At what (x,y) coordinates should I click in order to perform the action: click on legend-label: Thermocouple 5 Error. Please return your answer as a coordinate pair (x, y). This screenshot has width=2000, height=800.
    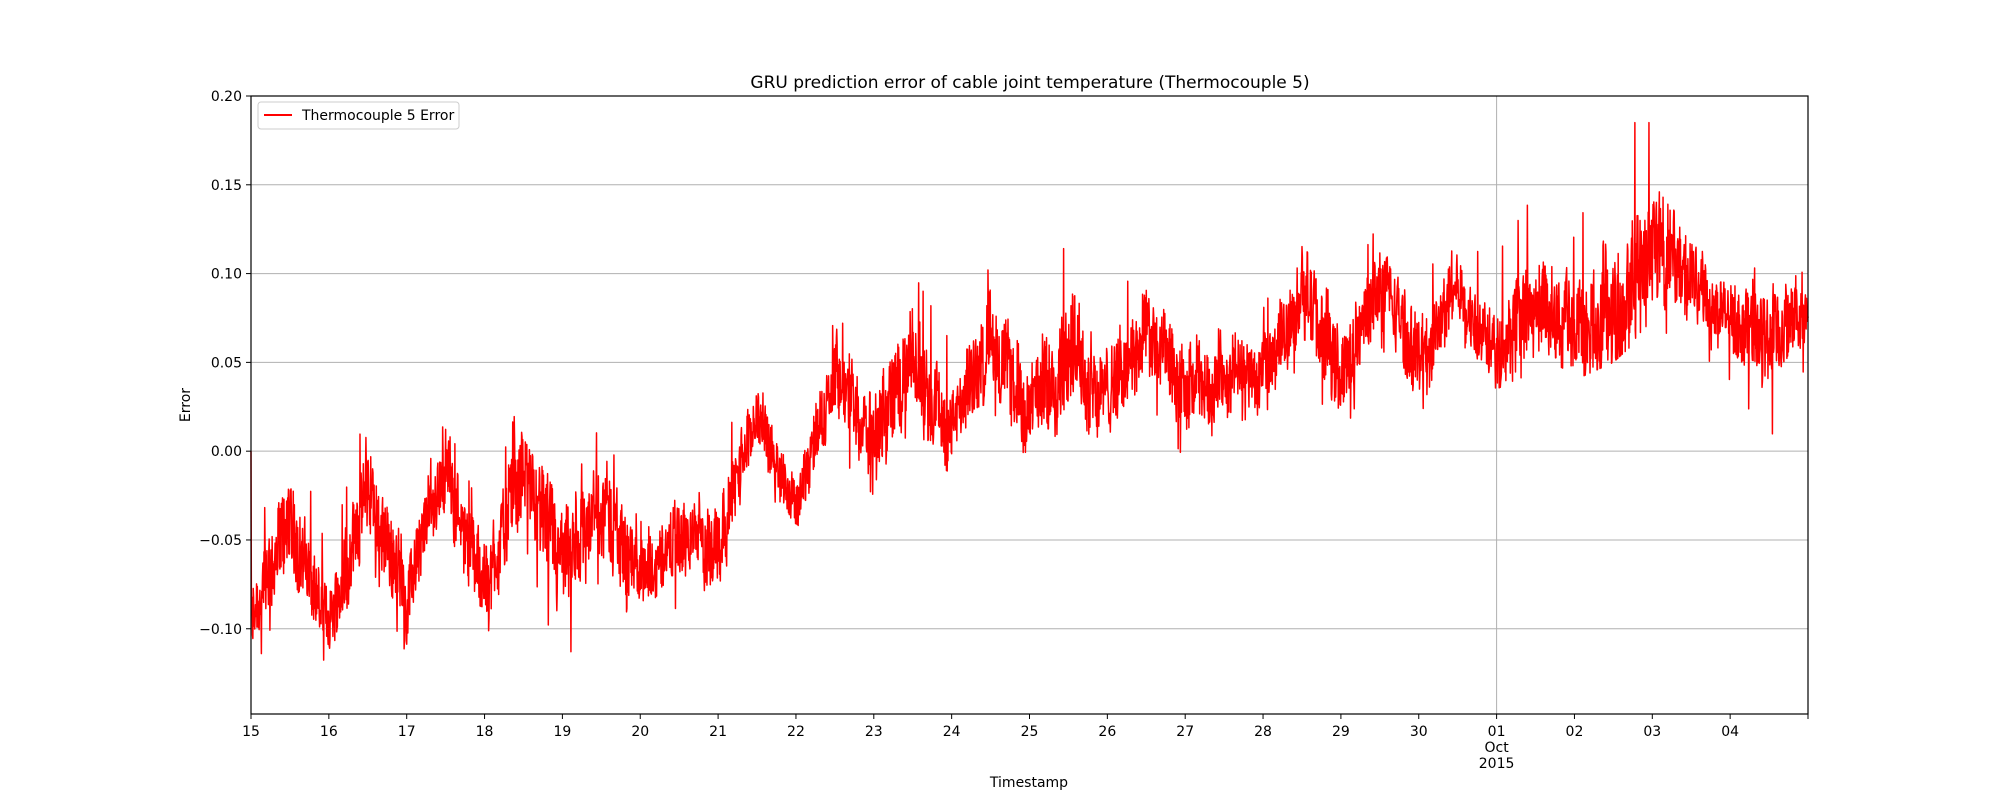
    Looking at the image, I should click on (377, 116).